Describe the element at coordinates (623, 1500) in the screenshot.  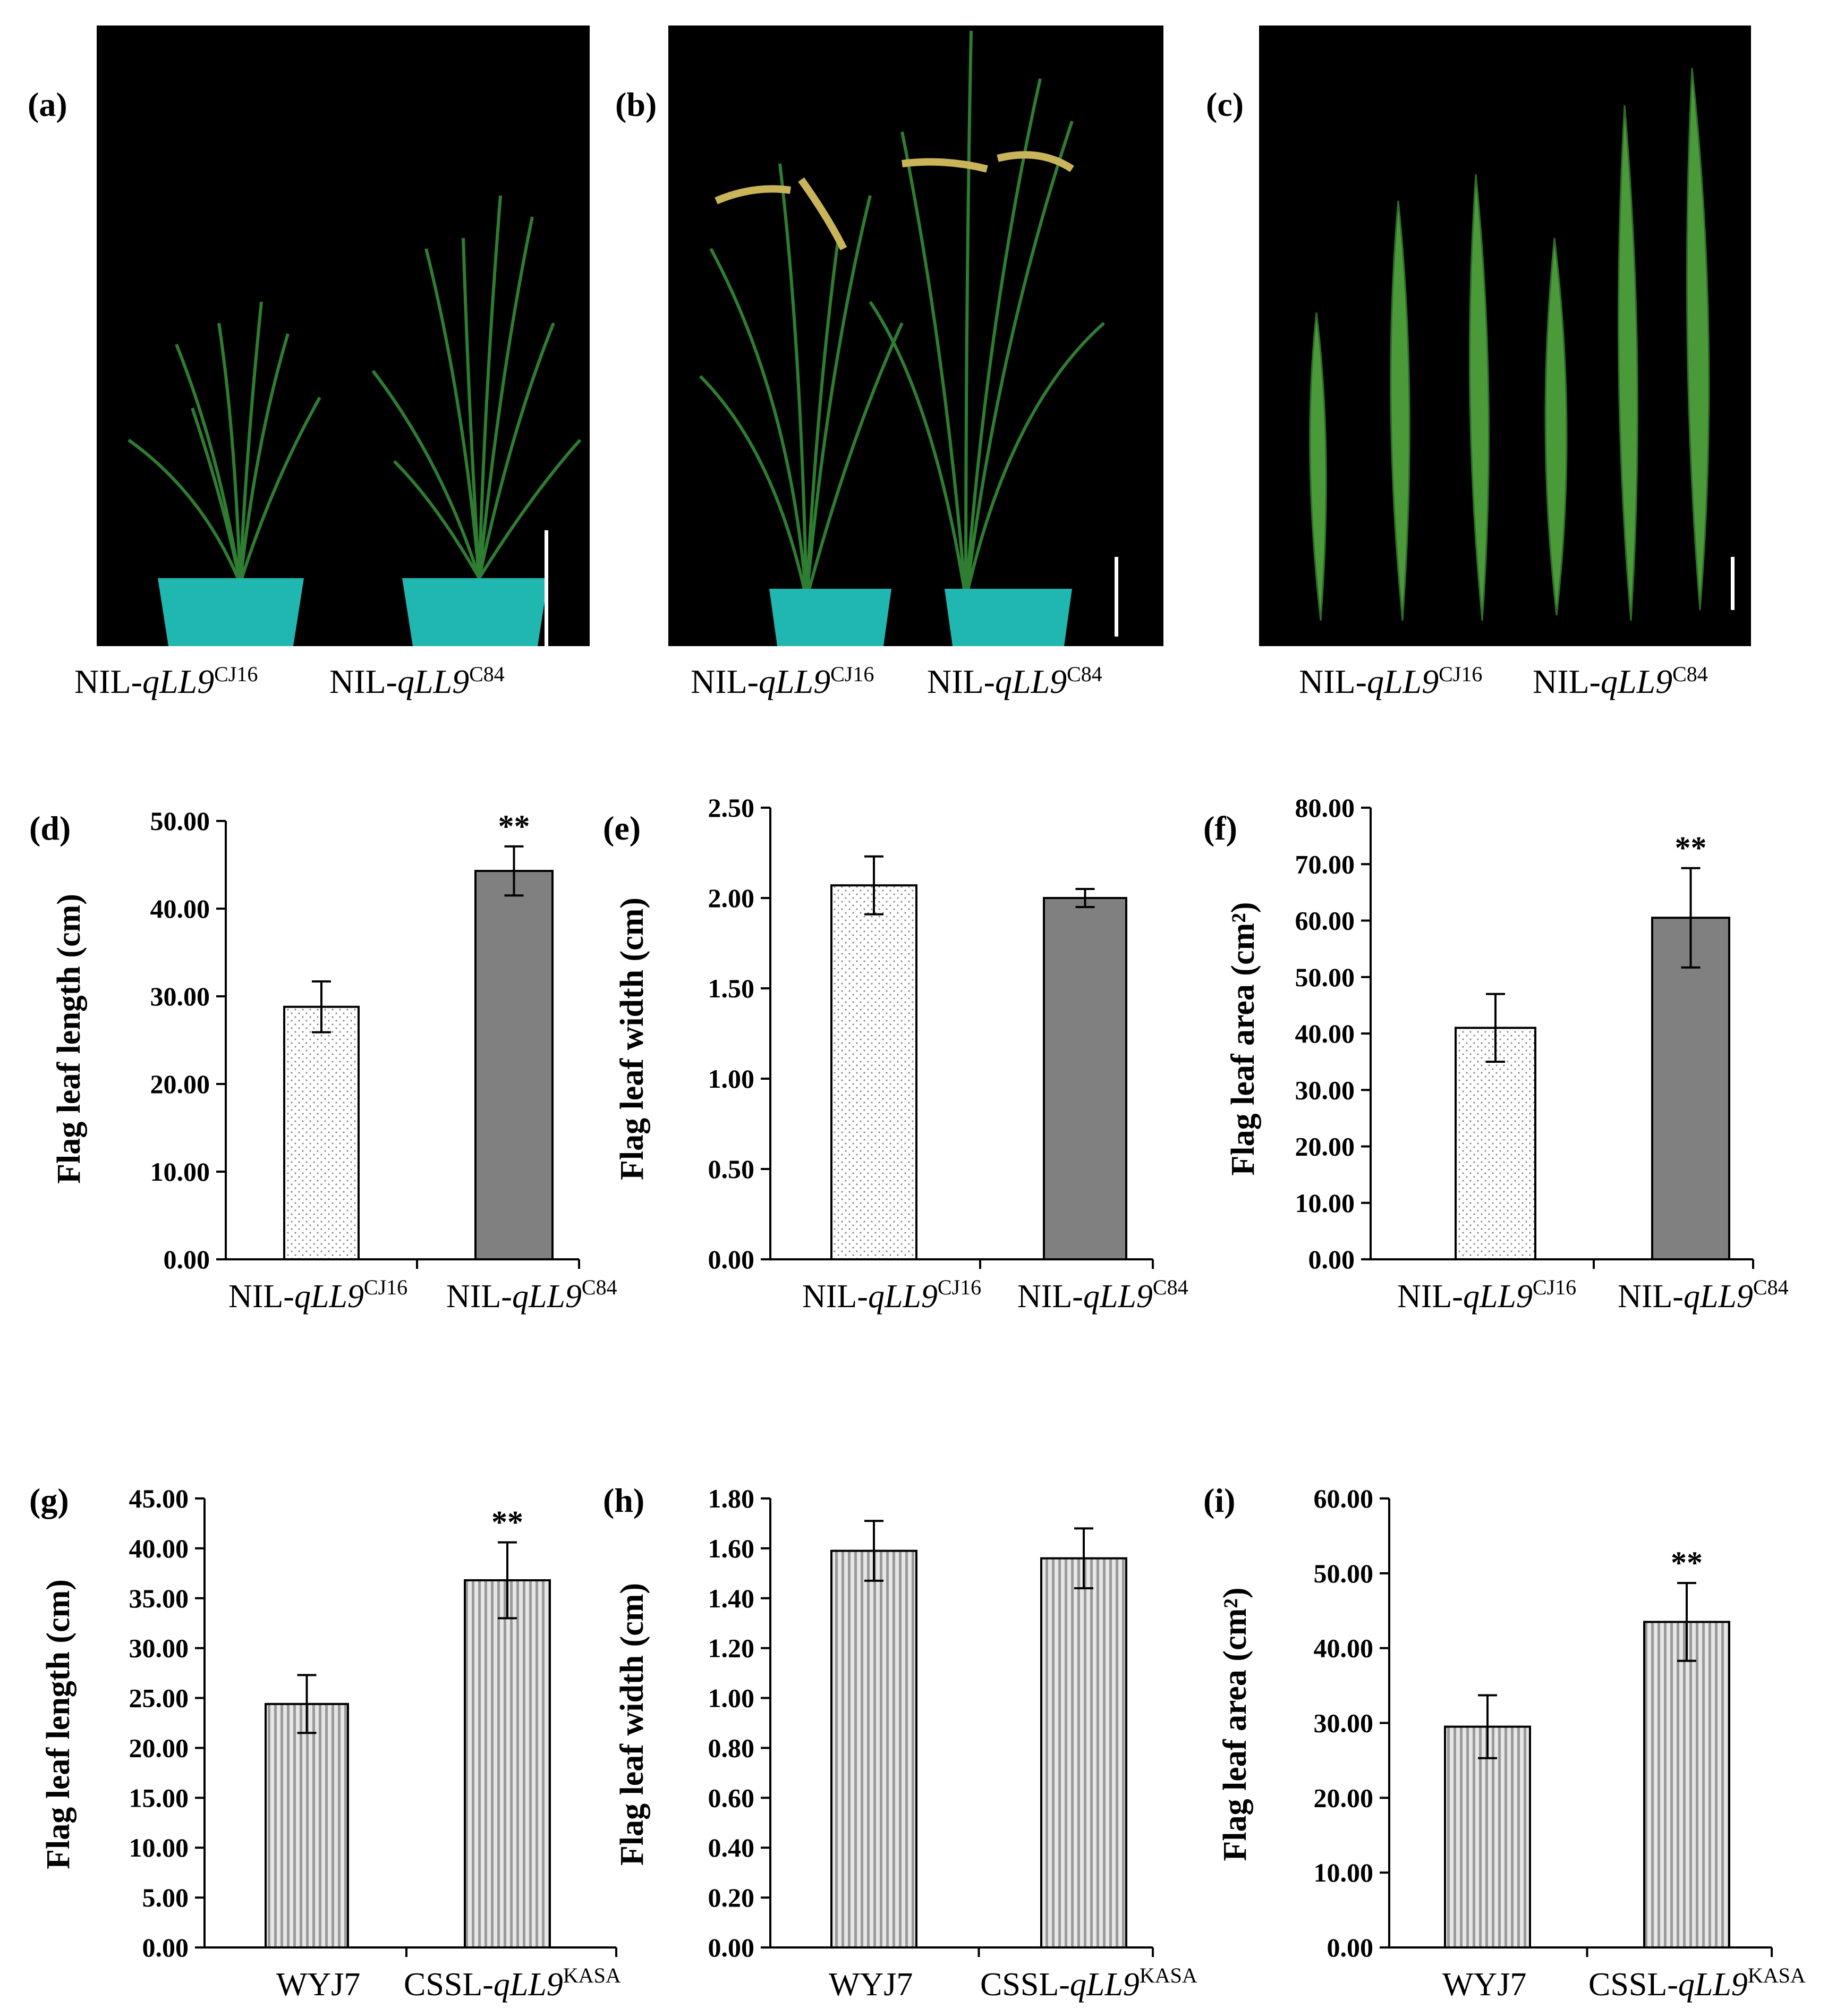
I see `panel-letter: (h)` at that location.